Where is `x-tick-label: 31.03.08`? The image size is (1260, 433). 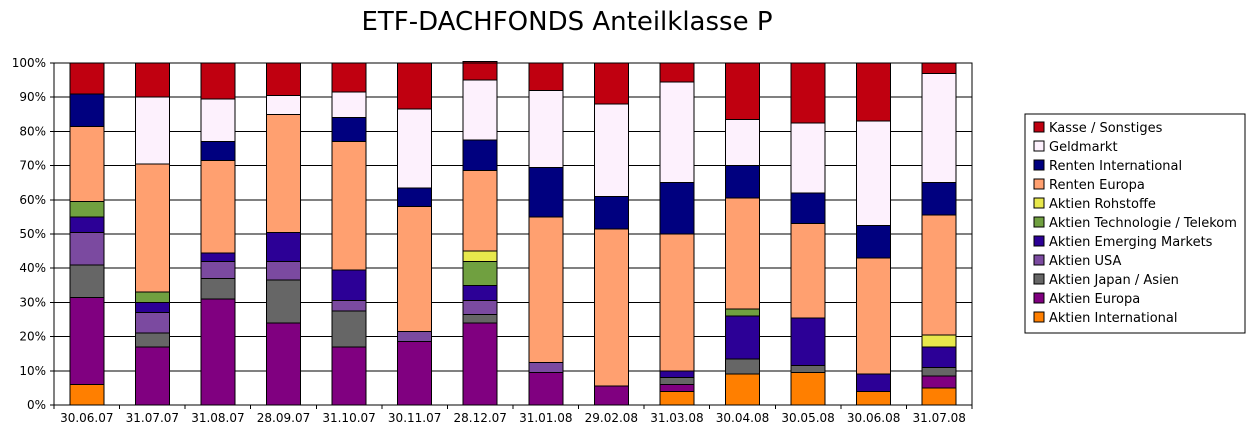
x-tick-label: 31.03.08 is located at coordinates (676, 418).